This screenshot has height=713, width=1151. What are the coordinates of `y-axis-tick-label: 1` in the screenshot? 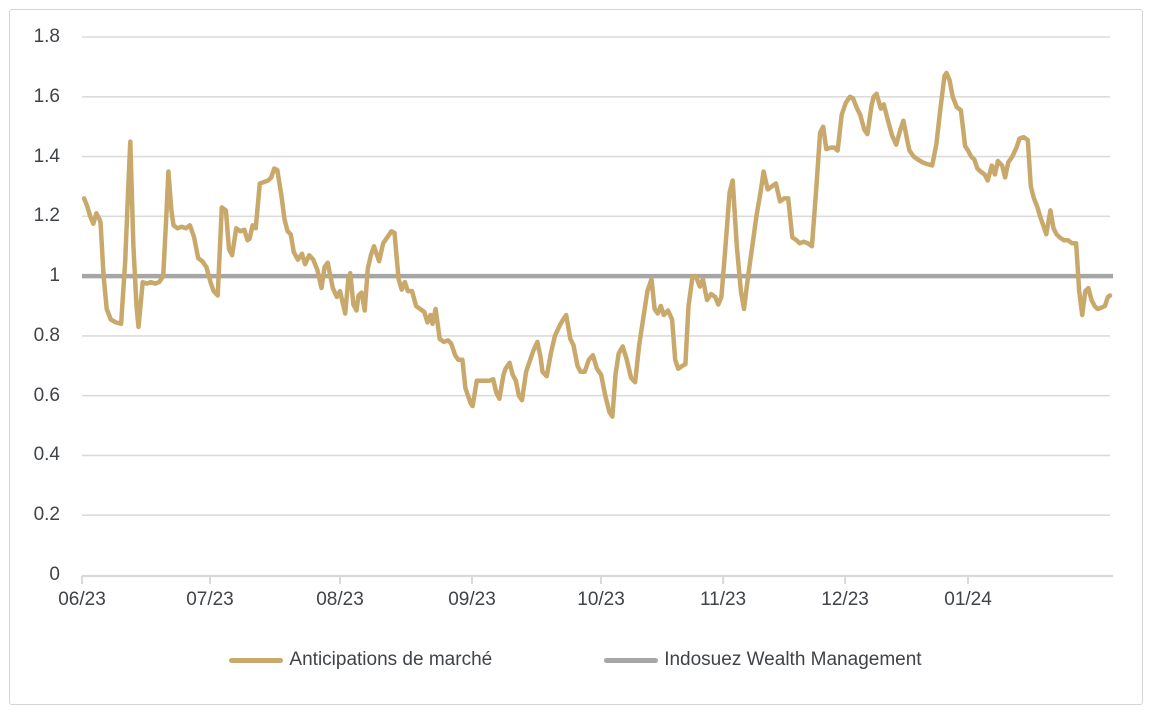 It's located at (54, 276).